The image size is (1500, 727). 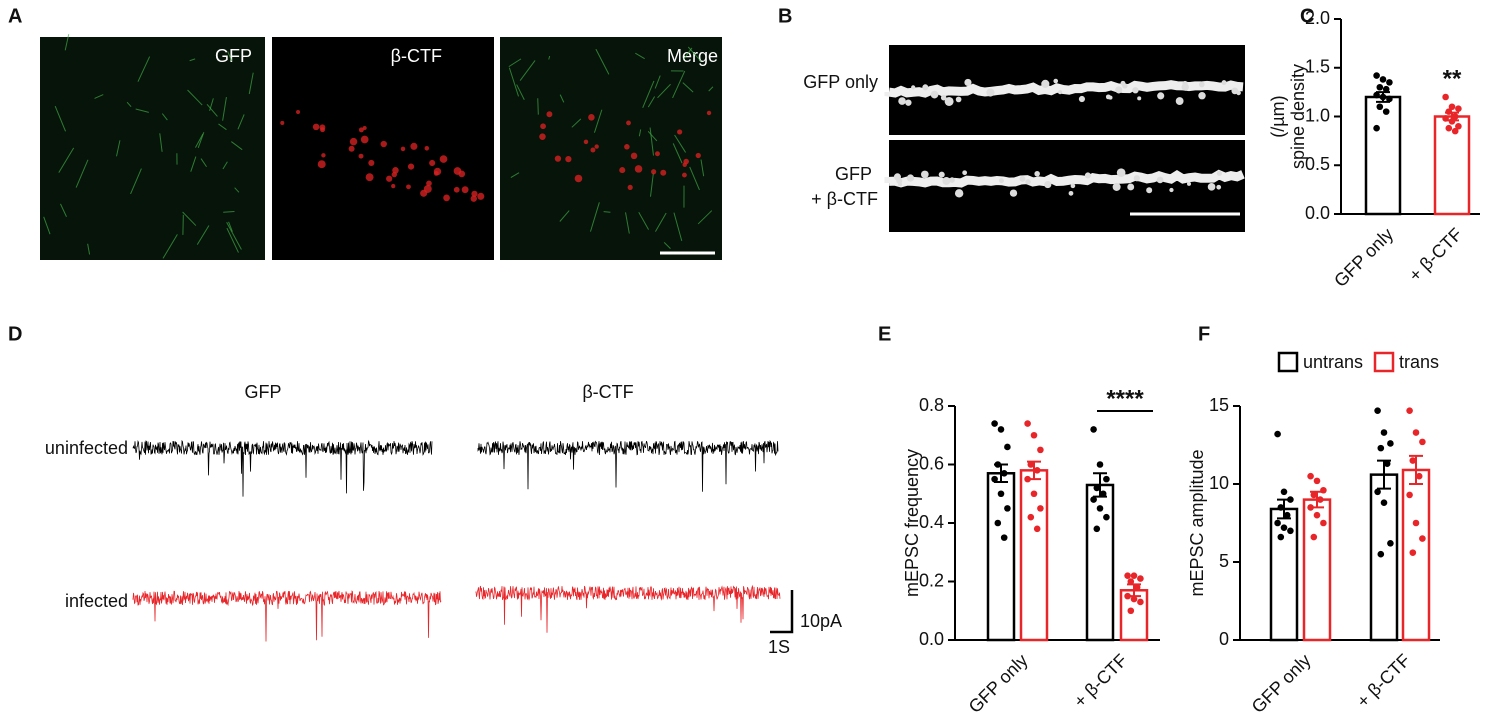 I want to click on x-tick-label: GFP only, so click(x=1363, y=257).